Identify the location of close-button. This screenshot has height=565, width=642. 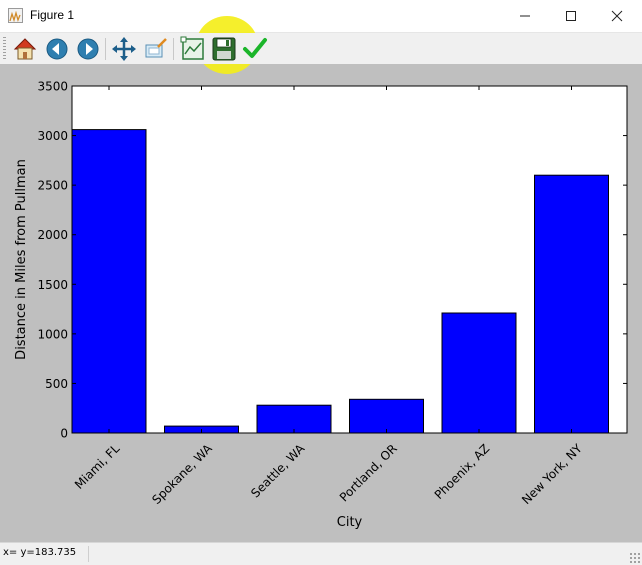
(617, 16).